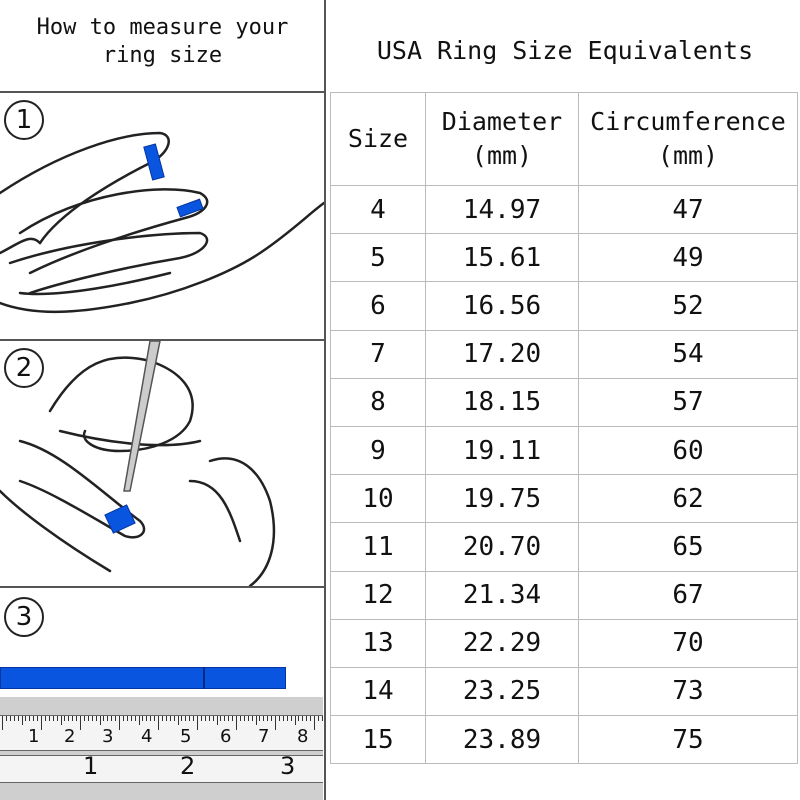 The image size is (800, 800). What do you see at coordinates (161, 767) in the screenshot?
I see `ruler-inch-scale: 1 2 3` at bounding box center [161, 767].